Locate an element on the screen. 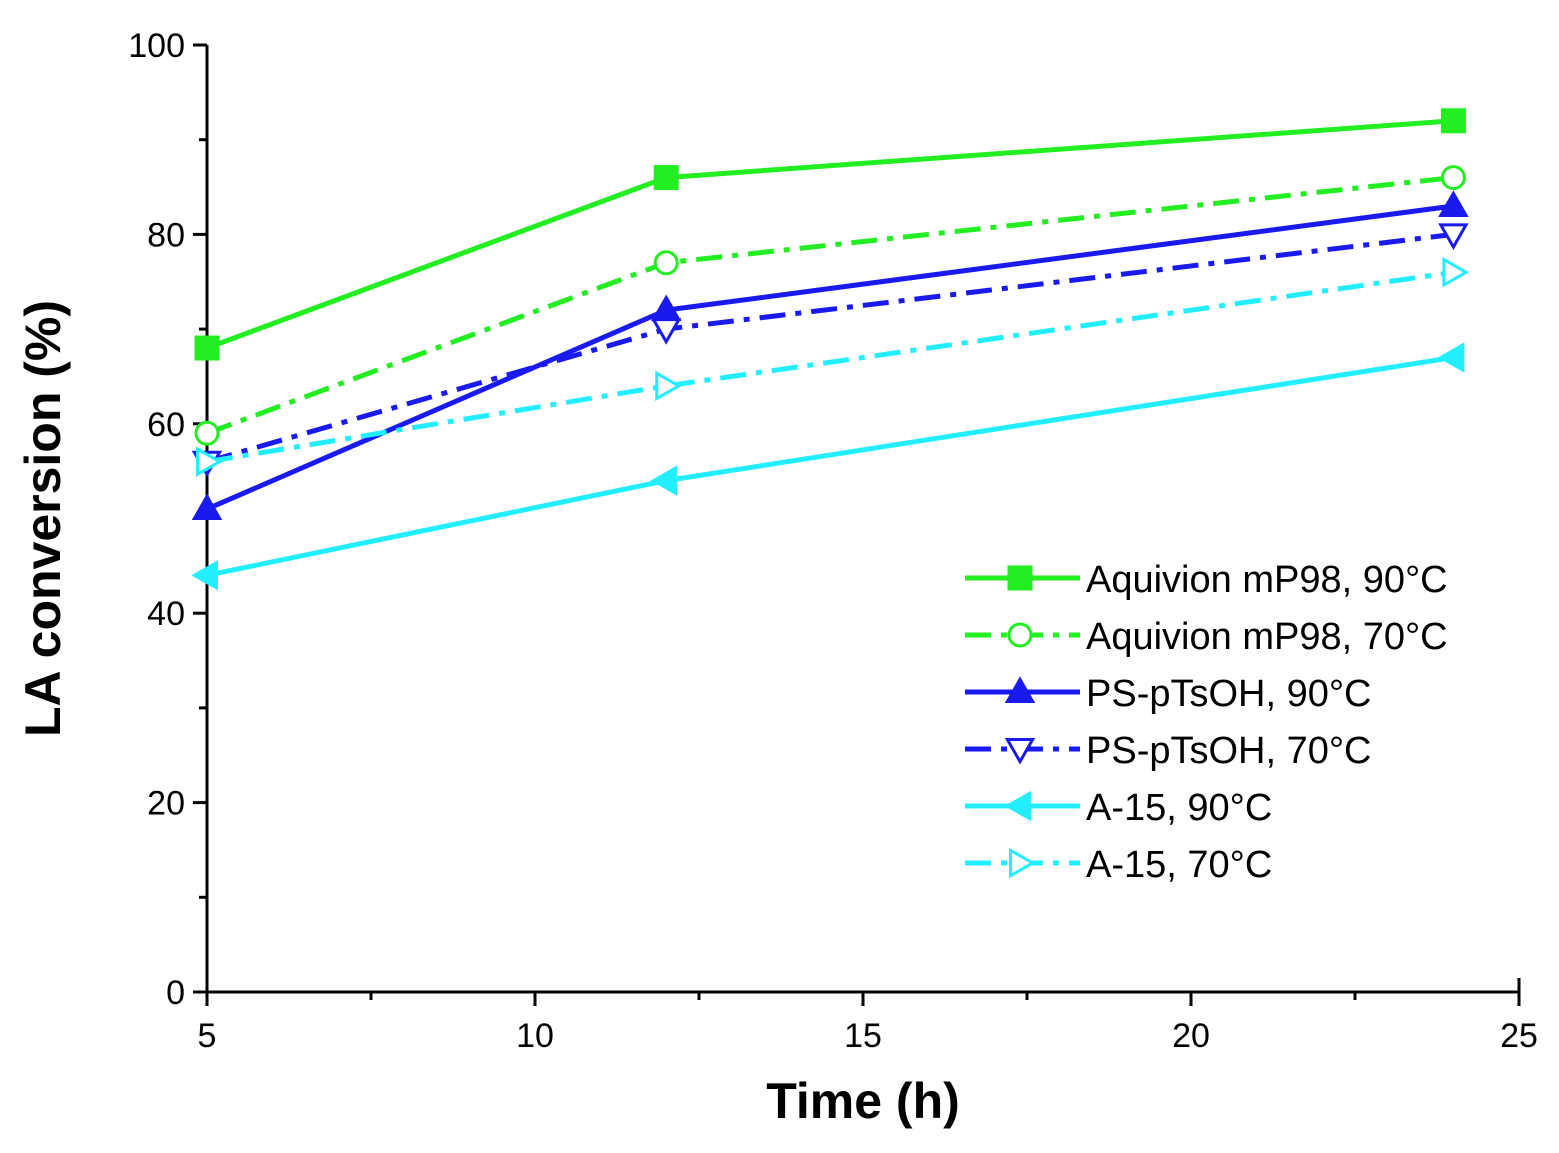  y-axis-title: LA conversion (%) is located at coordinates (43, 518).